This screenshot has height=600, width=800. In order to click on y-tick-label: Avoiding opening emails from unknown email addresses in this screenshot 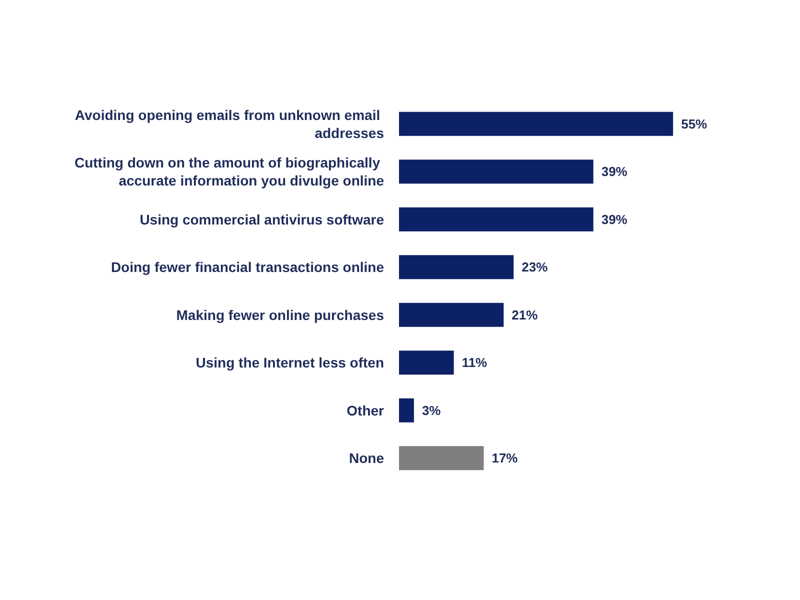, I will do `click(229, 123)`.